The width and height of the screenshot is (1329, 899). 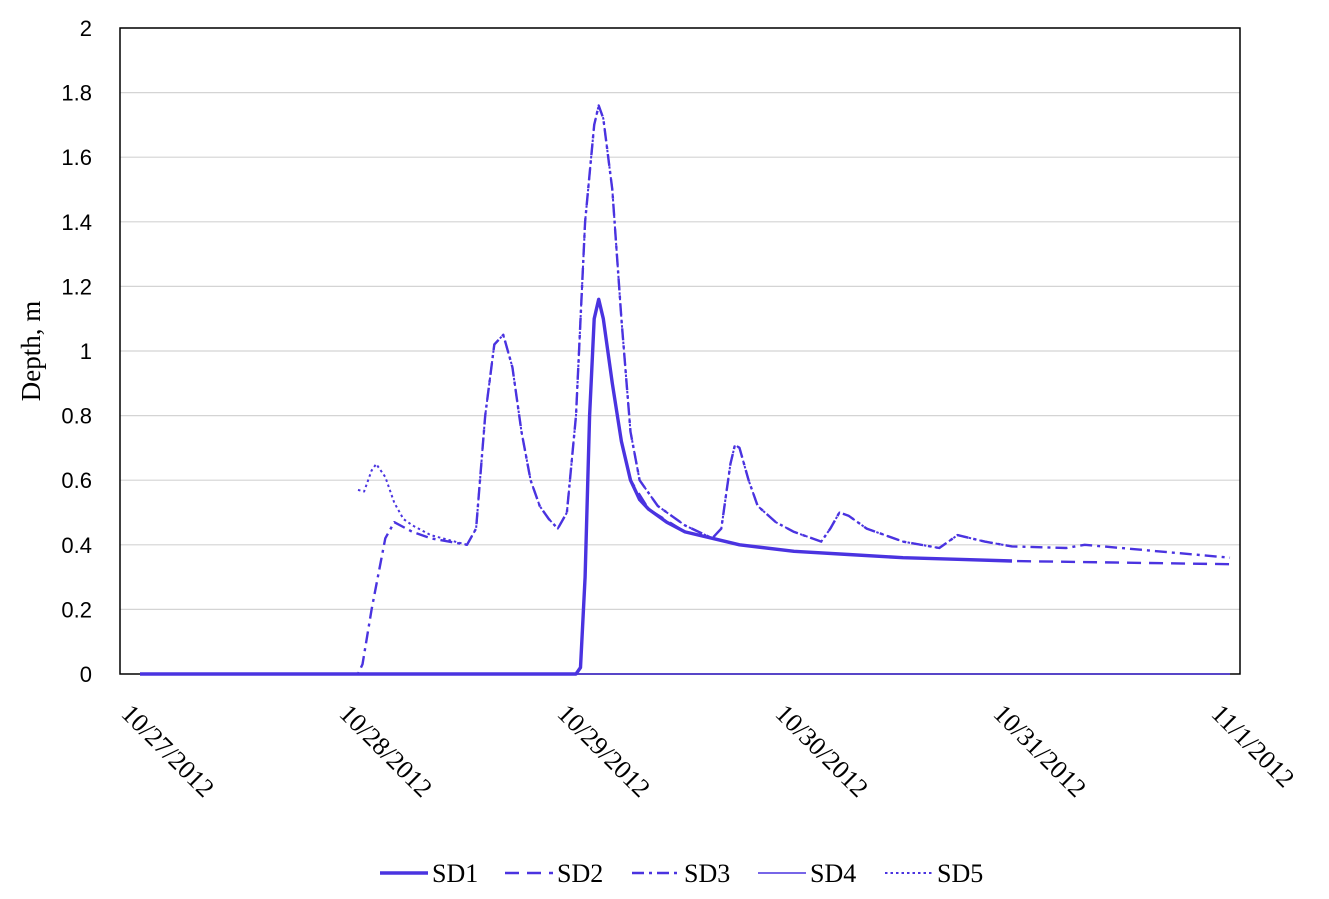 I want to click on y-tick-label: 0.8, so click(x=76, y=416).